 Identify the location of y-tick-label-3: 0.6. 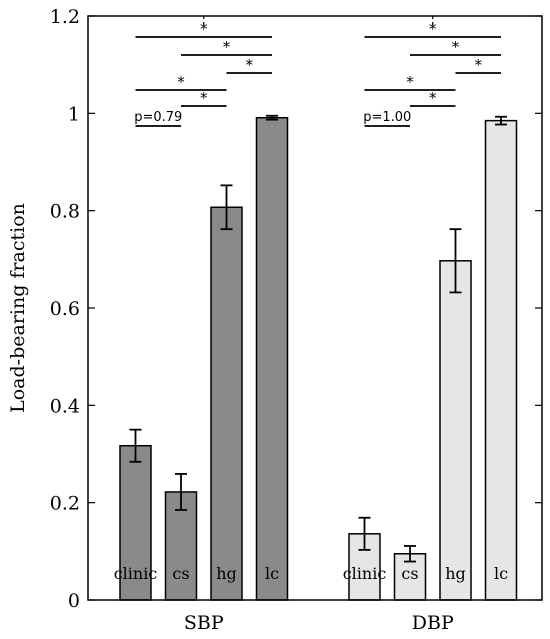
(65, 309).